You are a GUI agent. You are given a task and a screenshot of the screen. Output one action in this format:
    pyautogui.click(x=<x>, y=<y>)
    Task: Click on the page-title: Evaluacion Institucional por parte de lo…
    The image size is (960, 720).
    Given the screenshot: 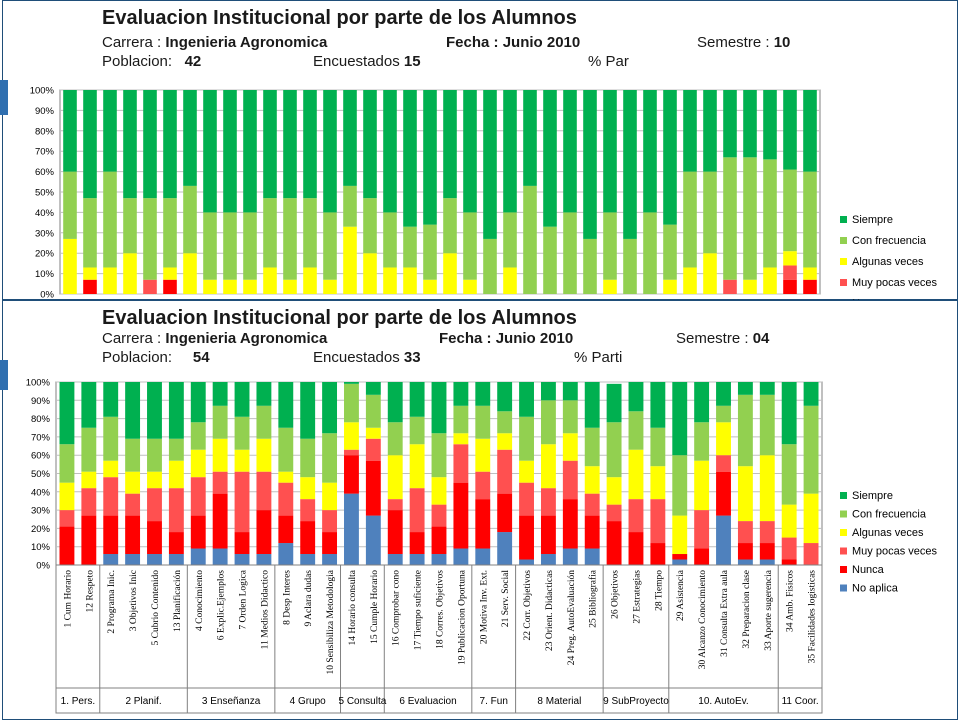 What is the action you would take?
    pyautogui.click(x=339, y=318)
    